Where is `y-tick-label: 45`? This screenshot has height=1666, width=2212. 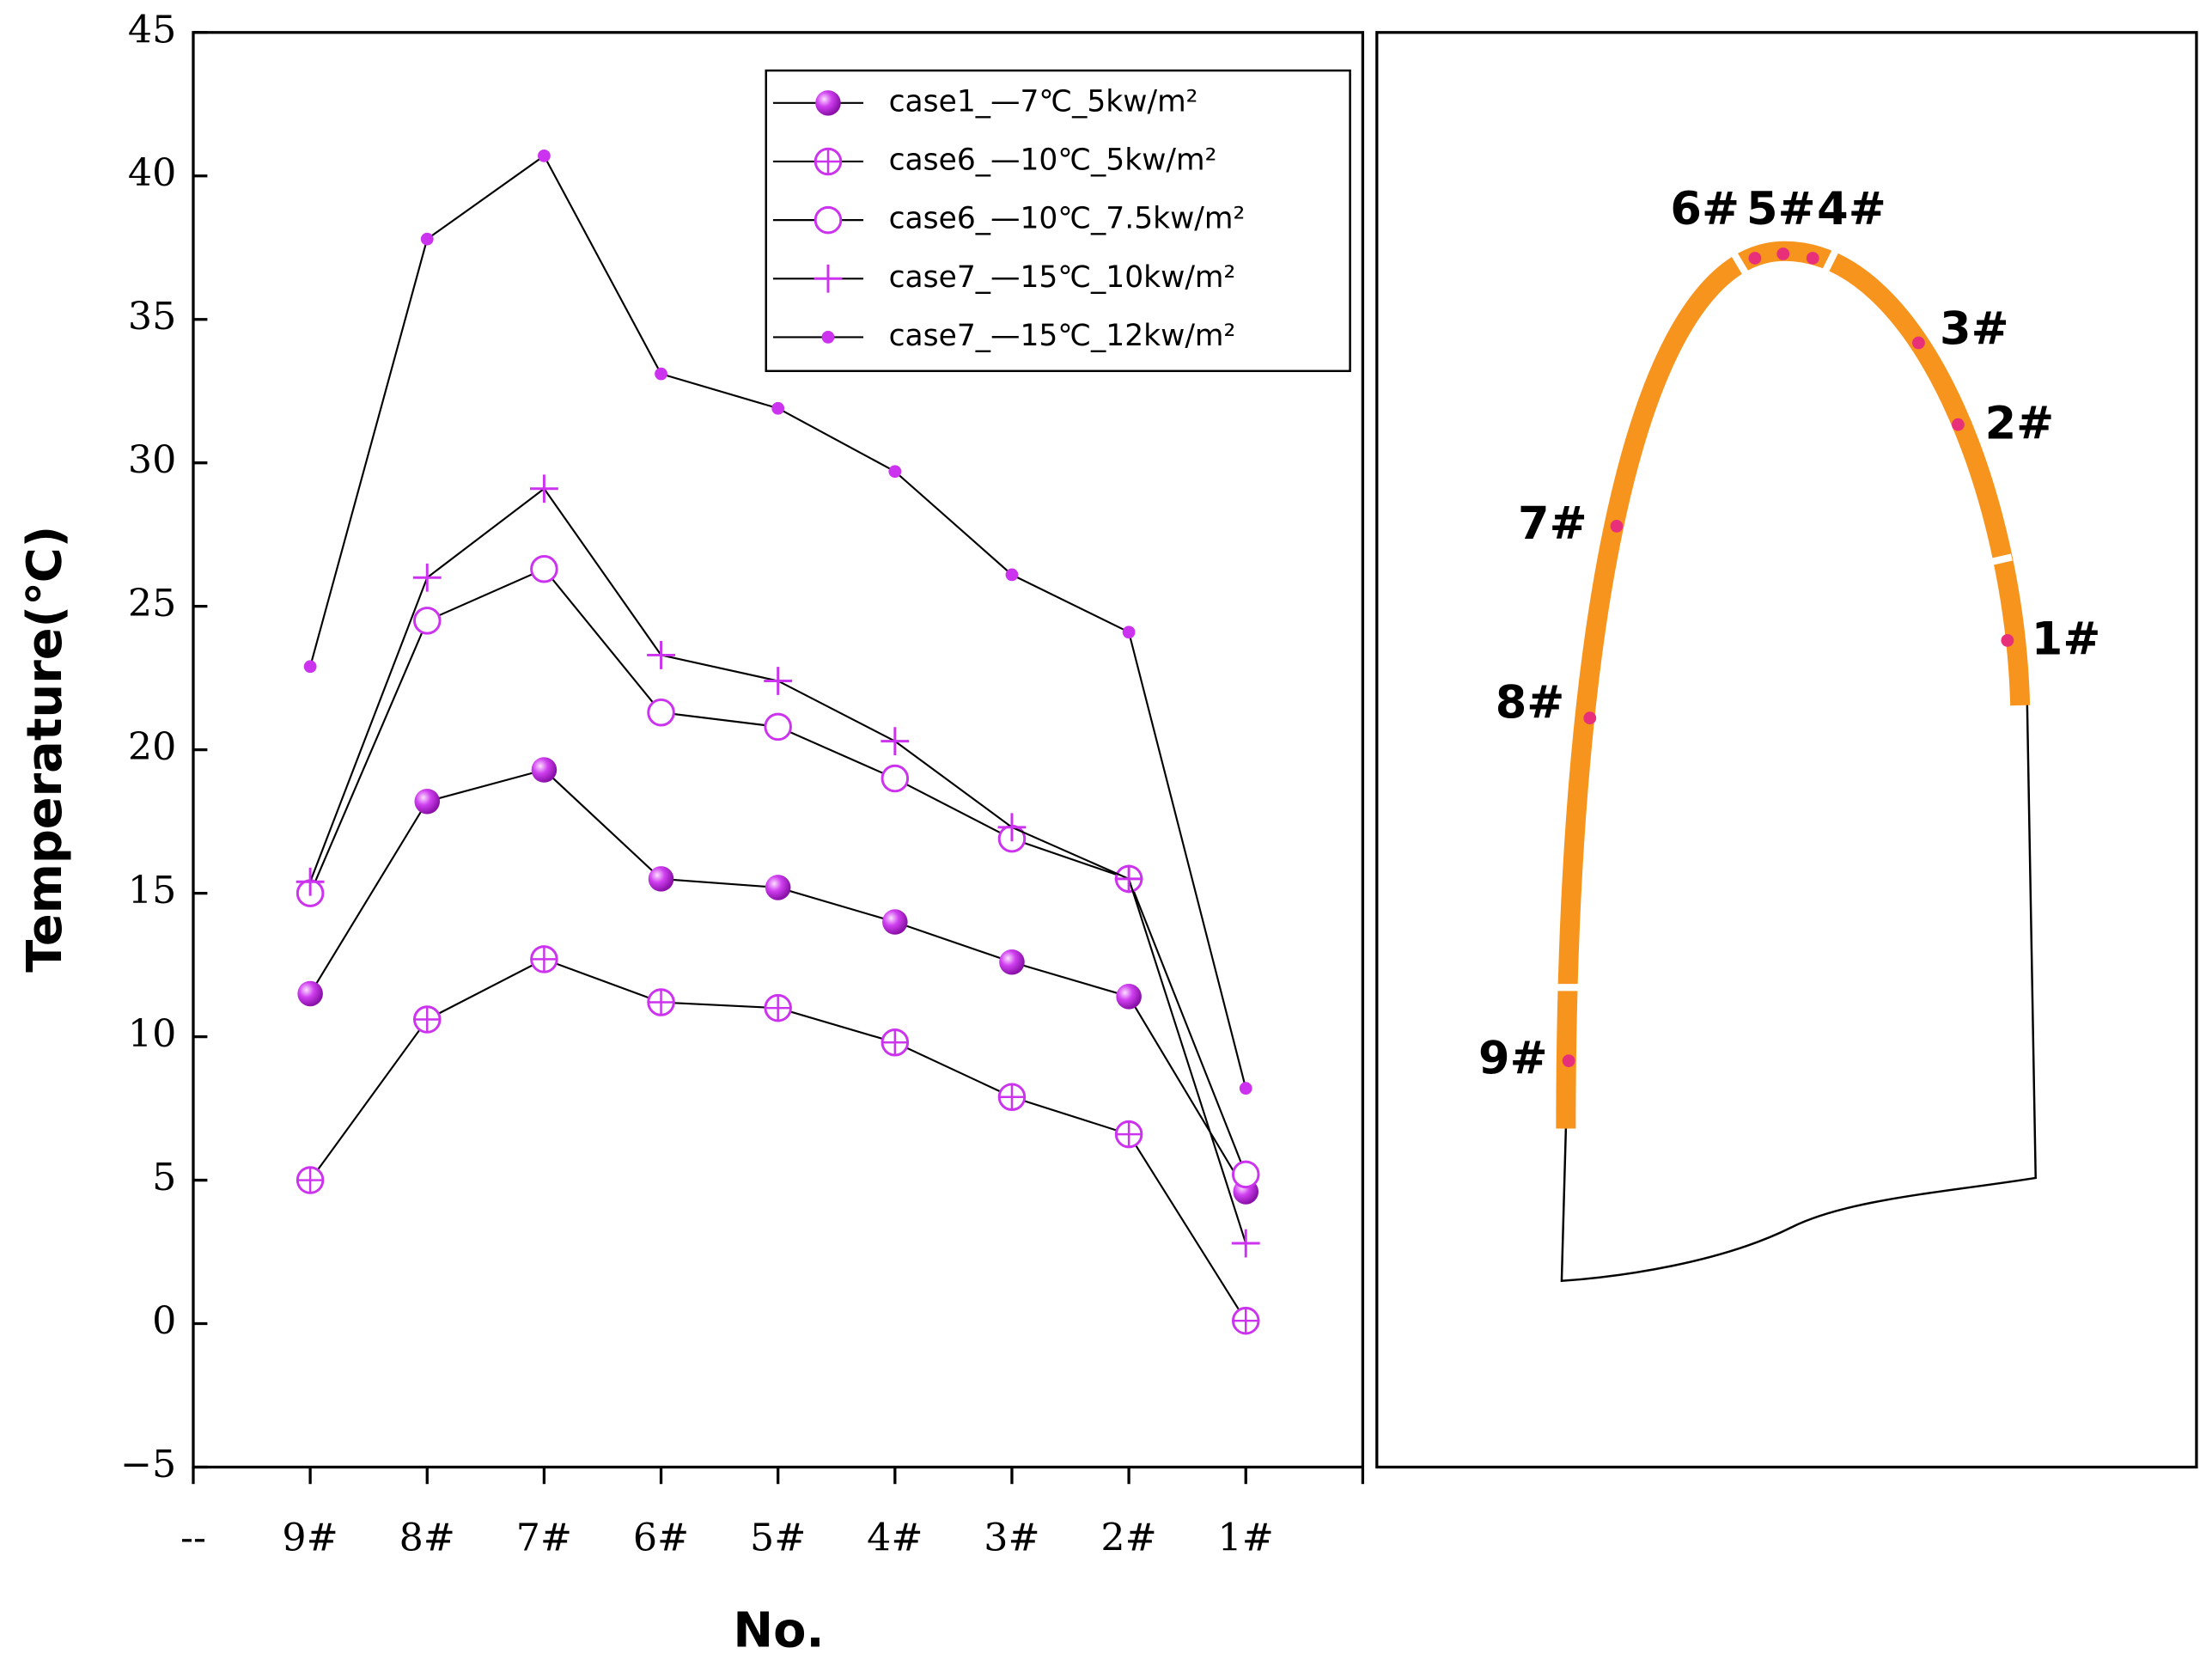 y-tick-label: 45 is located at coordinates (152, 30).